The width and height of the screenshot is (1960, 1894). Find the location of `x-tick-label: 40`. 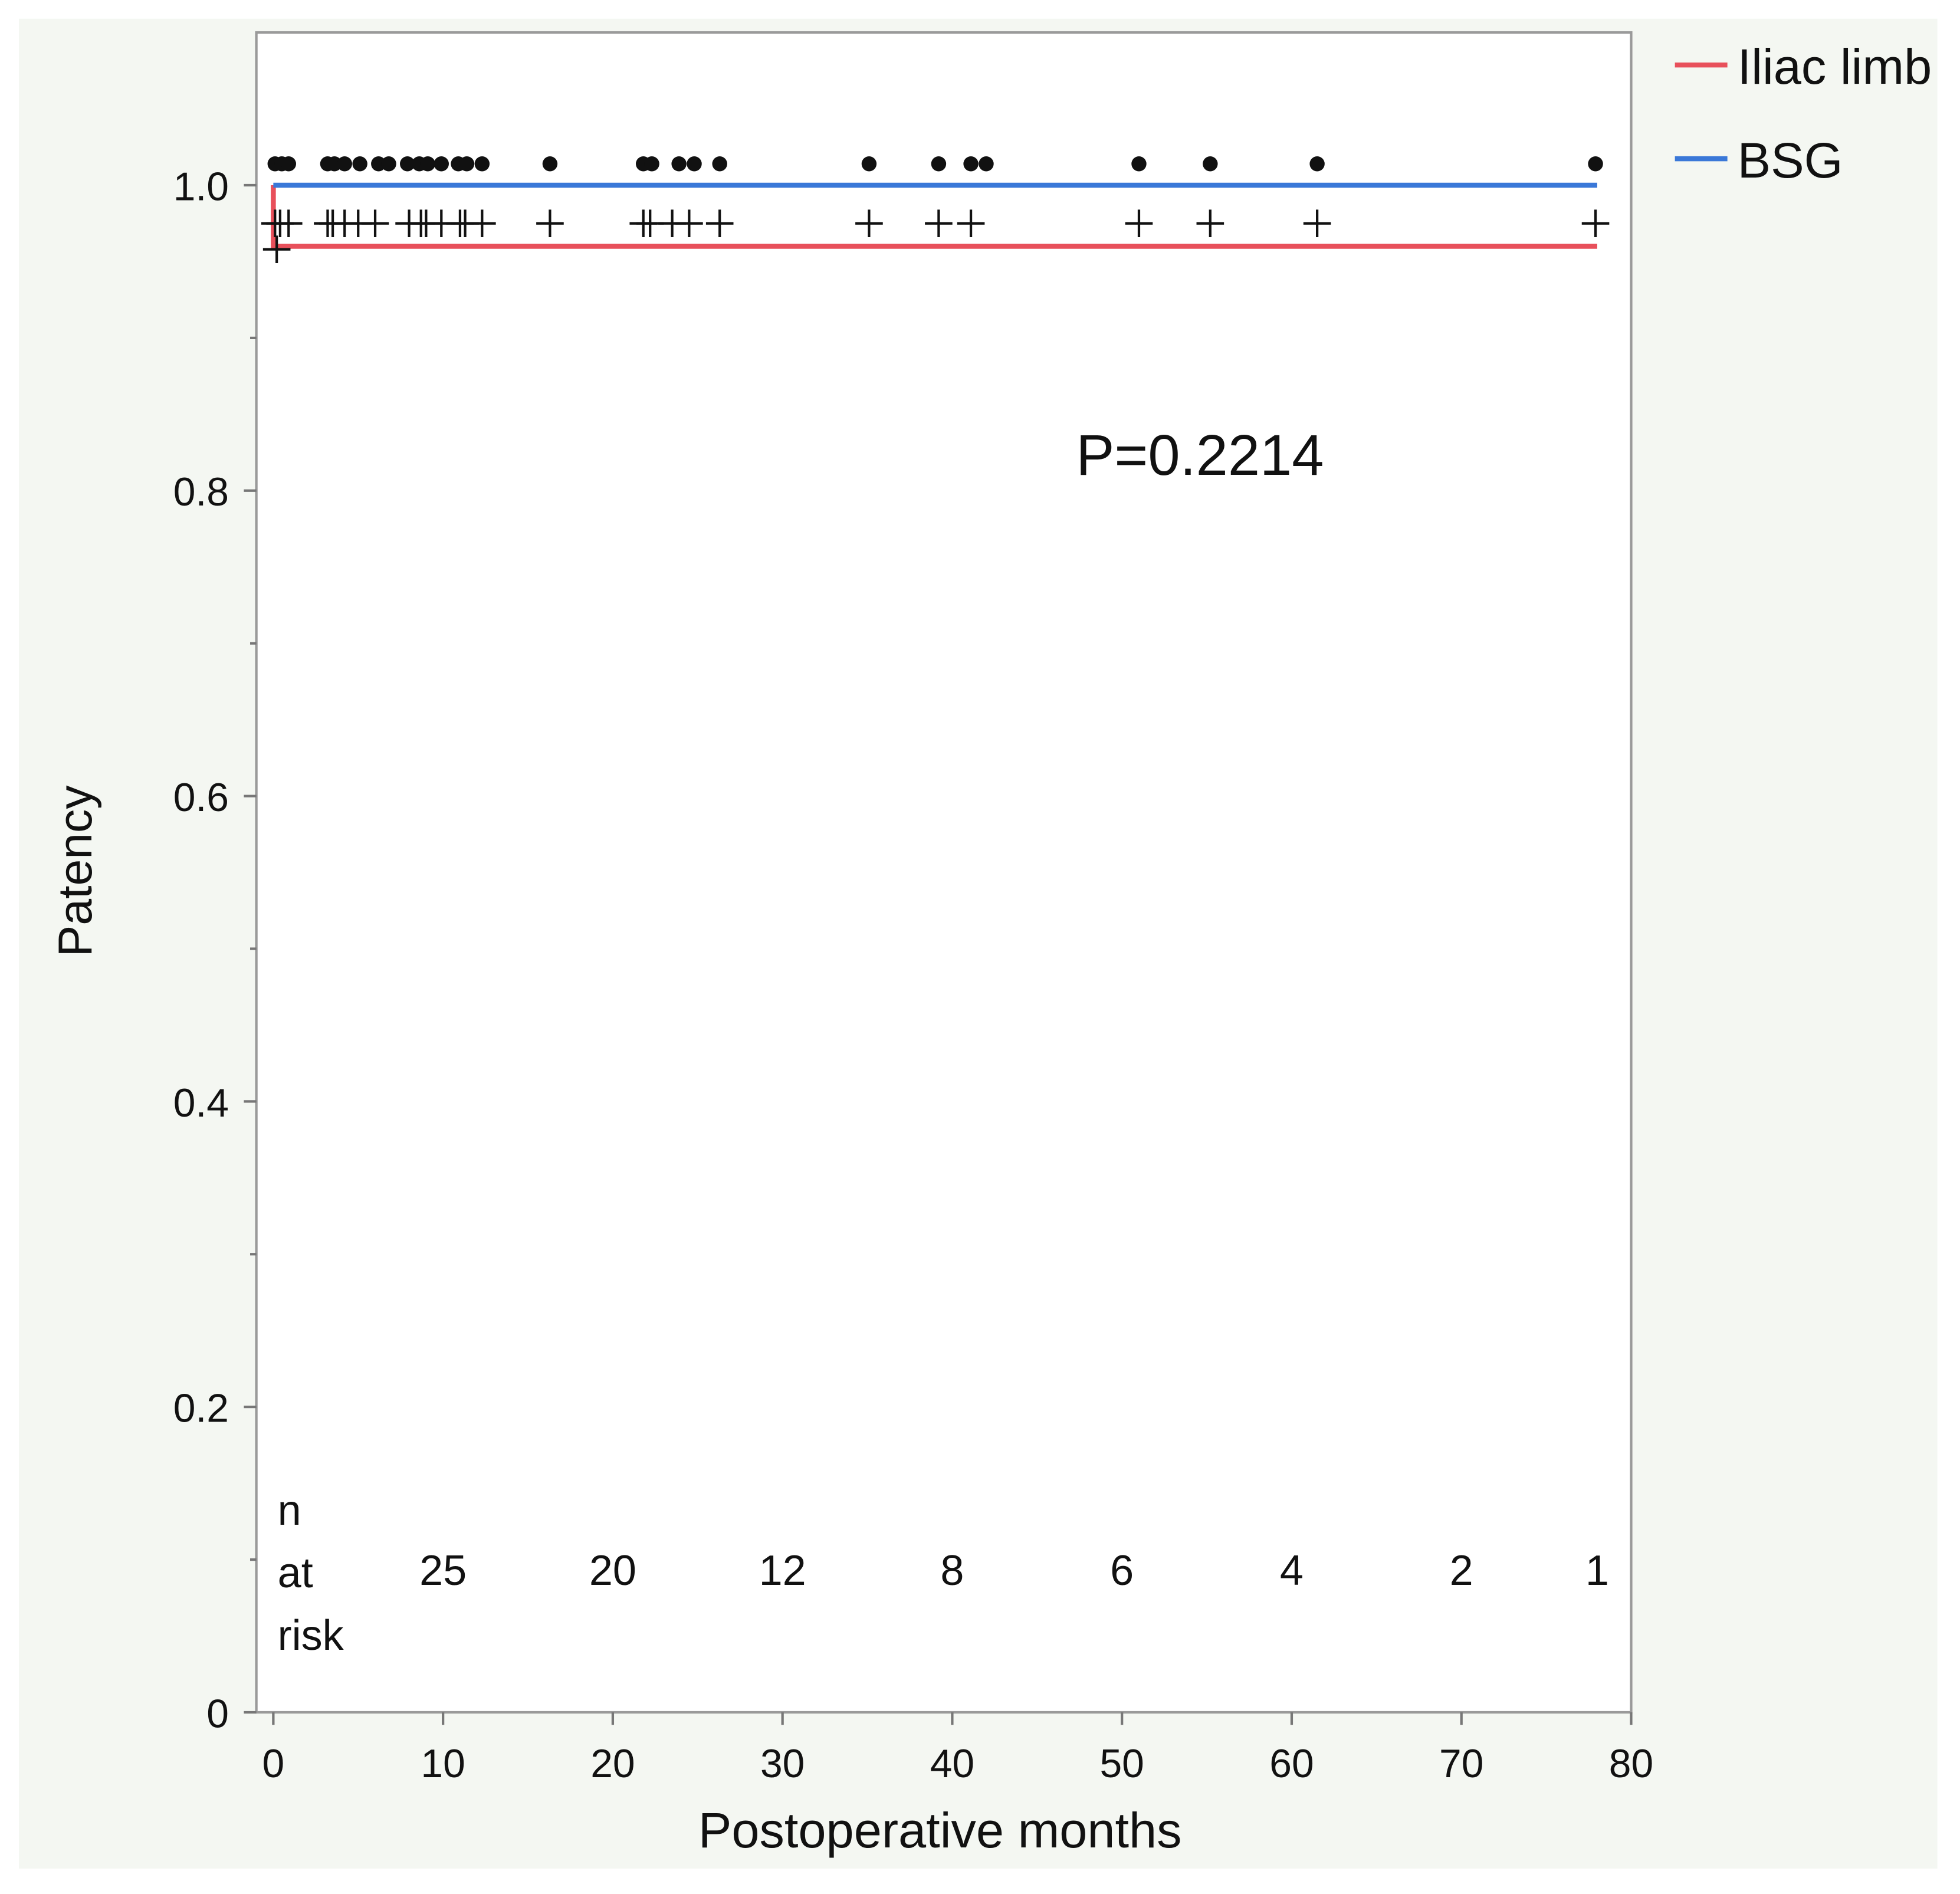

x-tick-label: 40 is located at coordinates (952, 1764).